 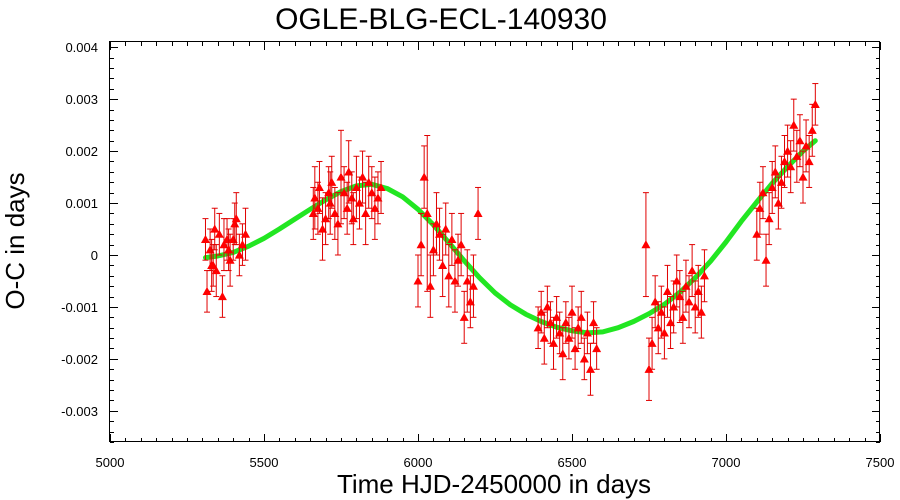 What do you see at coordinates (81, 151) in the screenshot?
I see `y-tick-label: 0.002` at bounding box center [81, 151].